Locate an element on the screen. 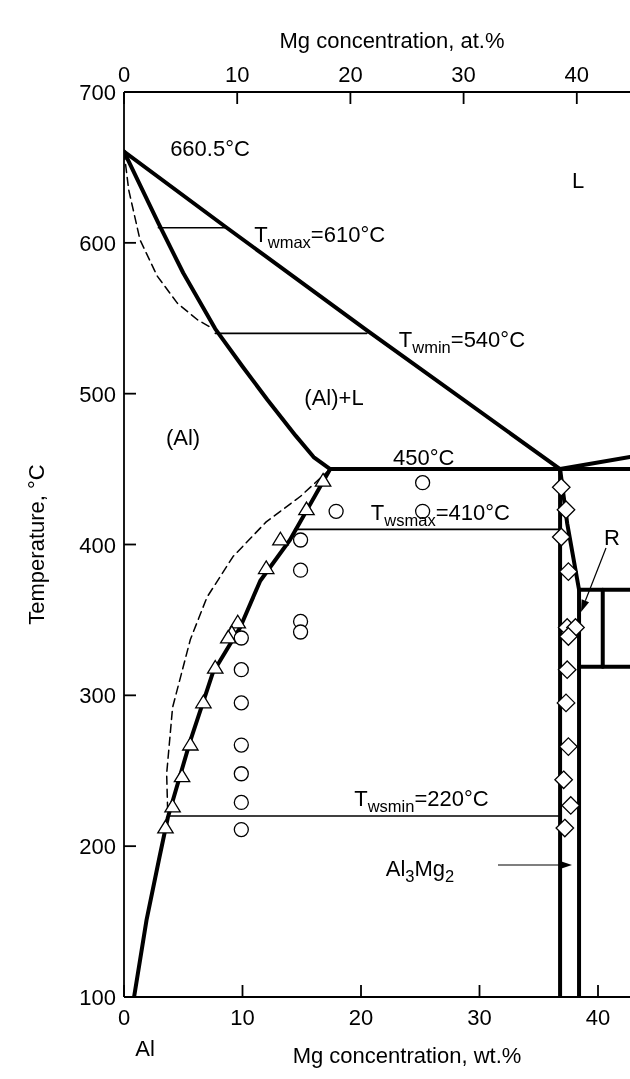  y-tick-label: 500 is located at coordinates (97, 394).